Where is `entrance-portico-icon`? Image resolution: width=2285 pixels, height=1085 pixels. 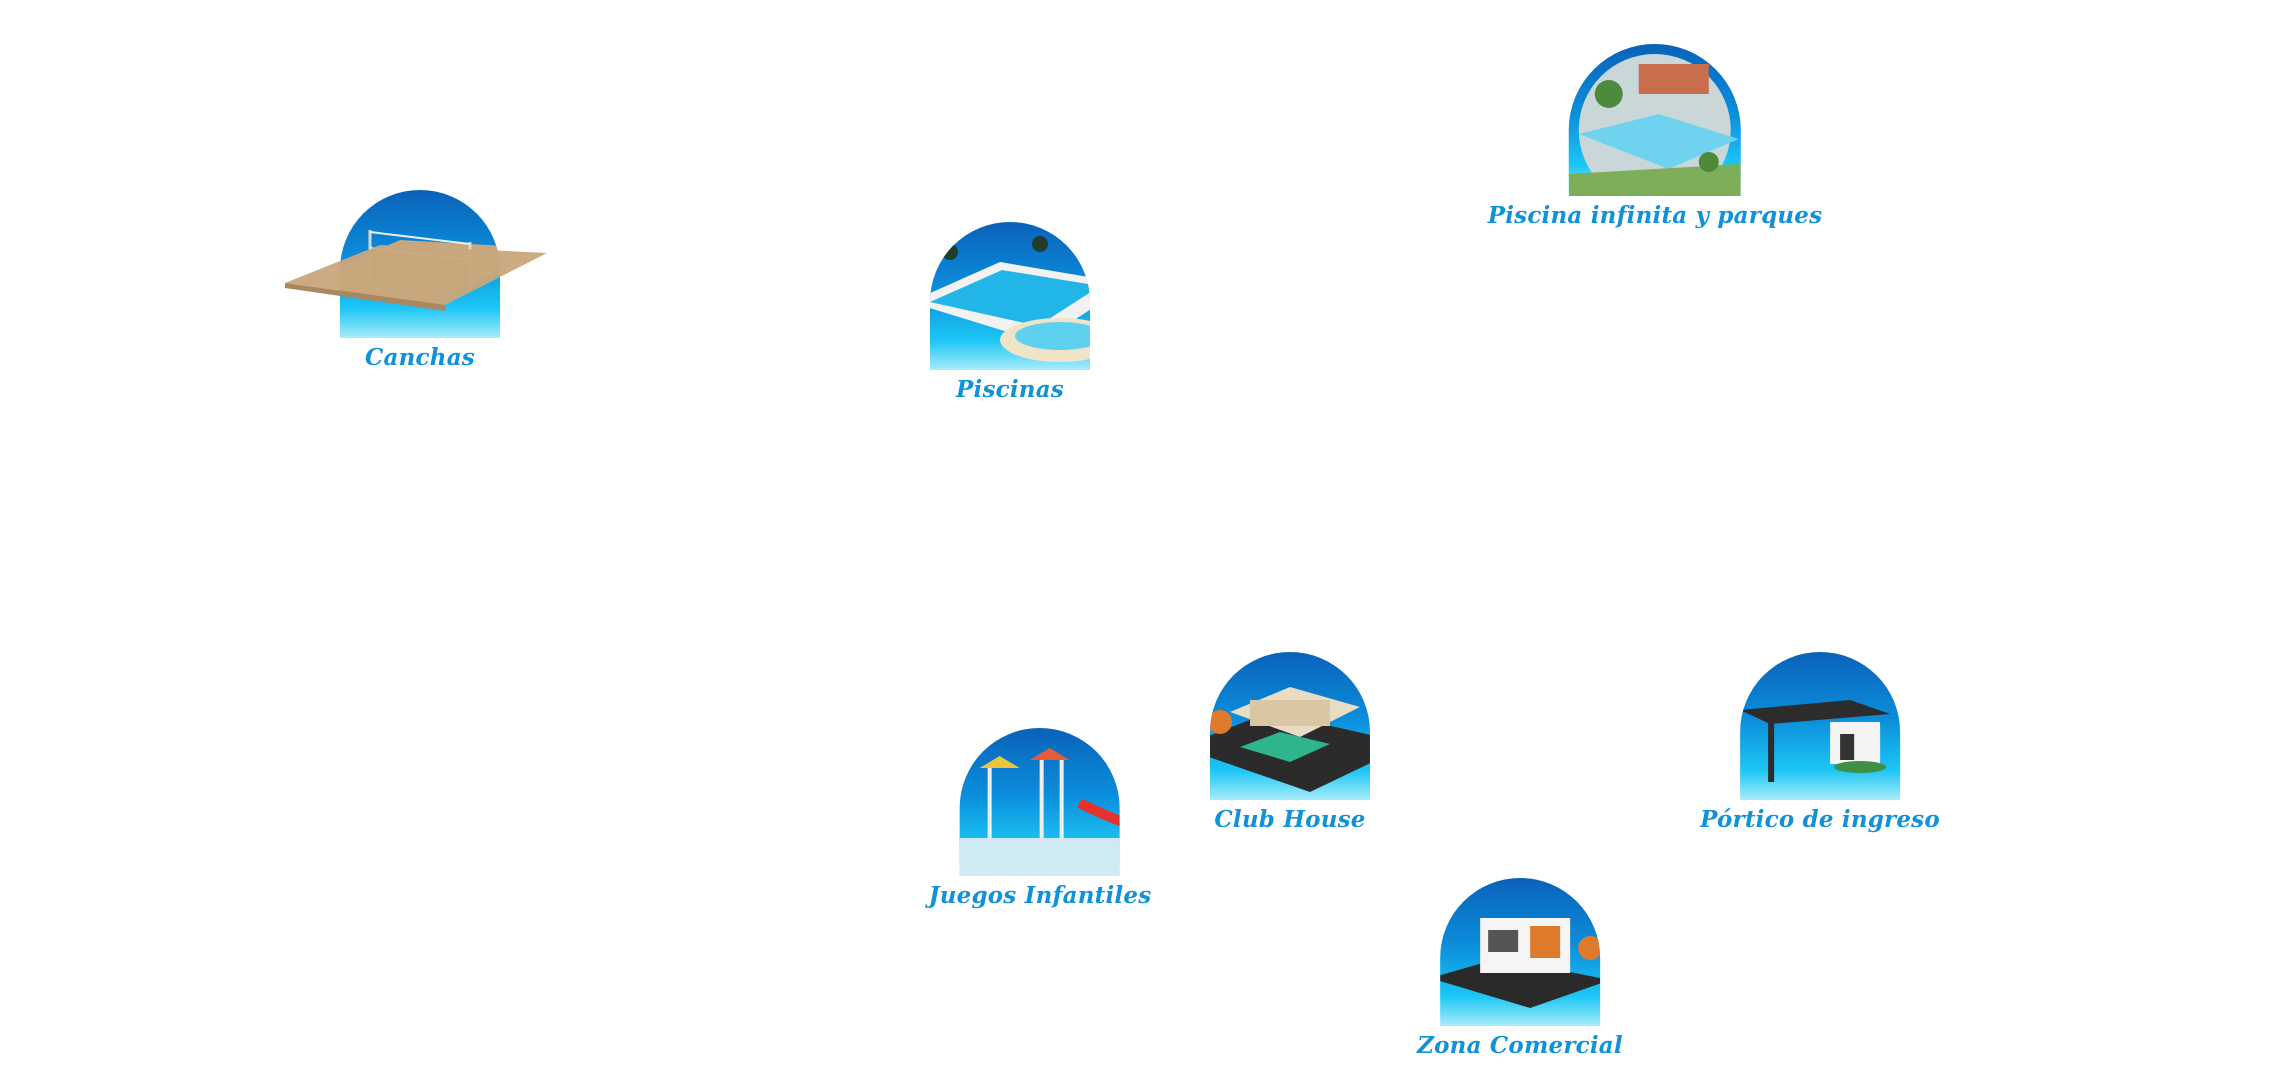 entrance-portico-icon is located at coordinates (1819, 726).